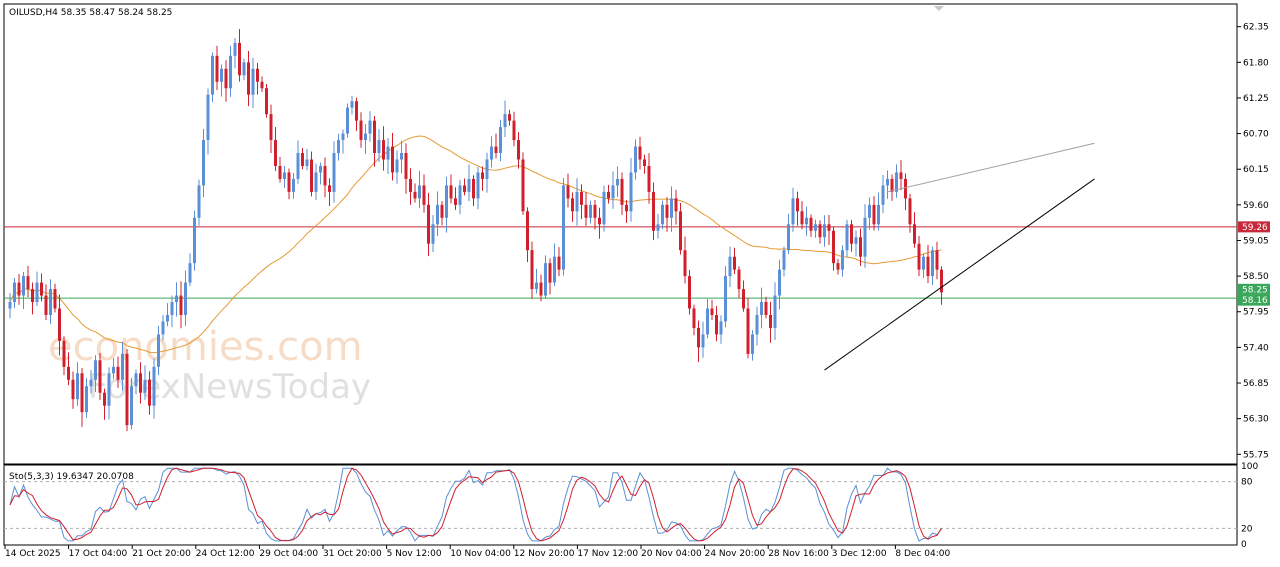 The width and height of the screenshot is (1280, 567). Describe the element at coordinates (480, 554) in the screenshot. I see `time-tick-label: 10 Nov 04:00` at that location.